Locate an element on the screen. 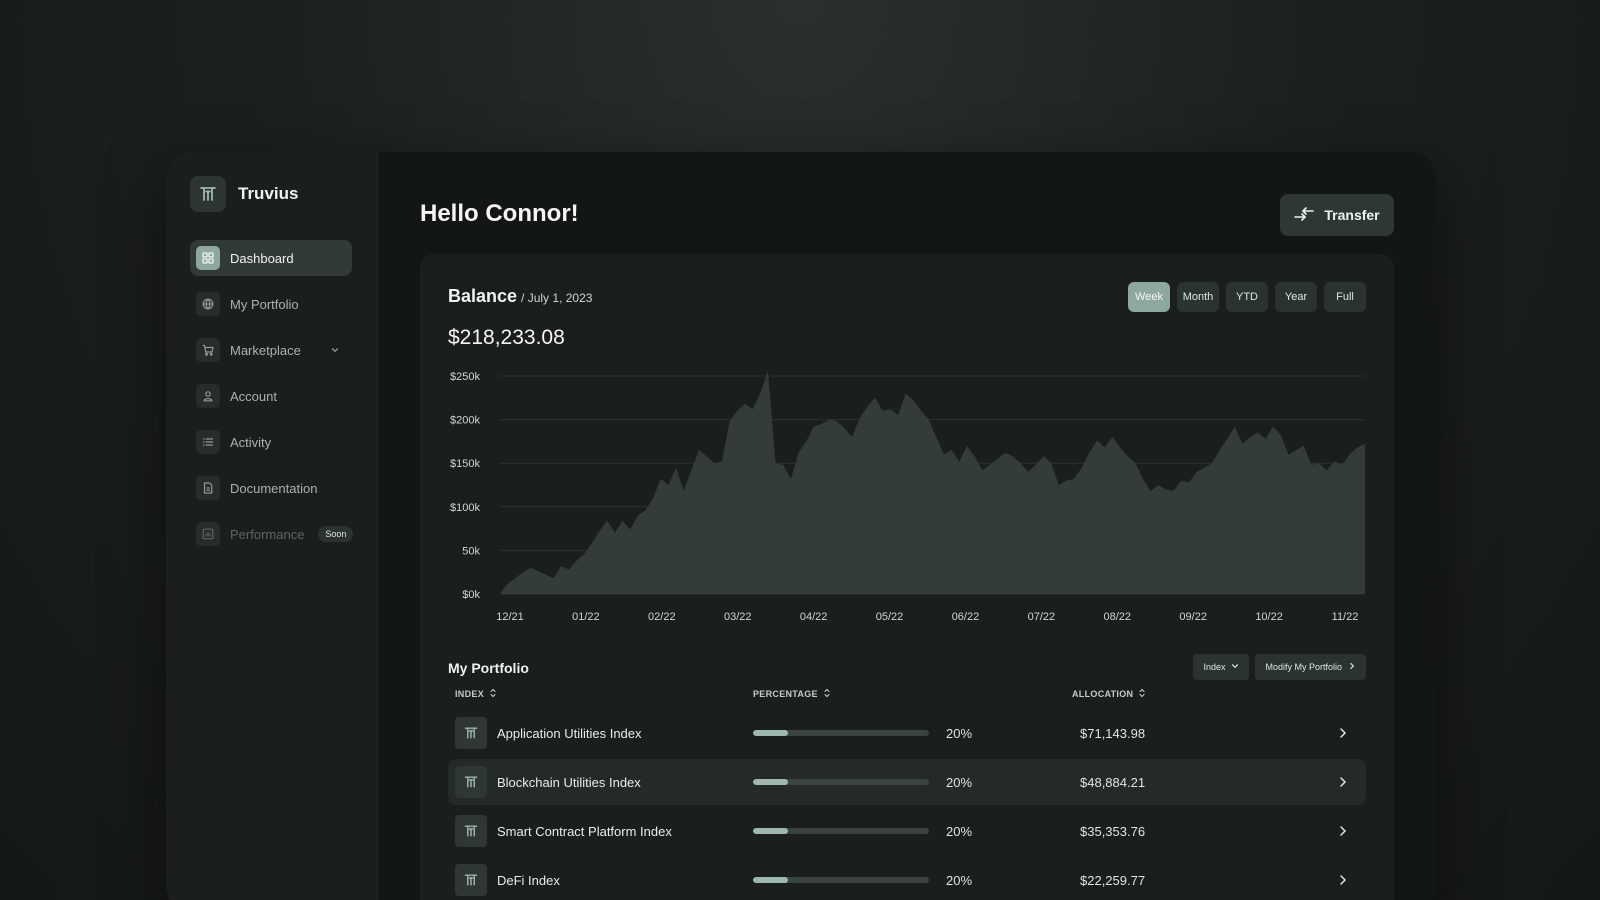  column-header-label: INDEX is located at coordinates (470, 694).